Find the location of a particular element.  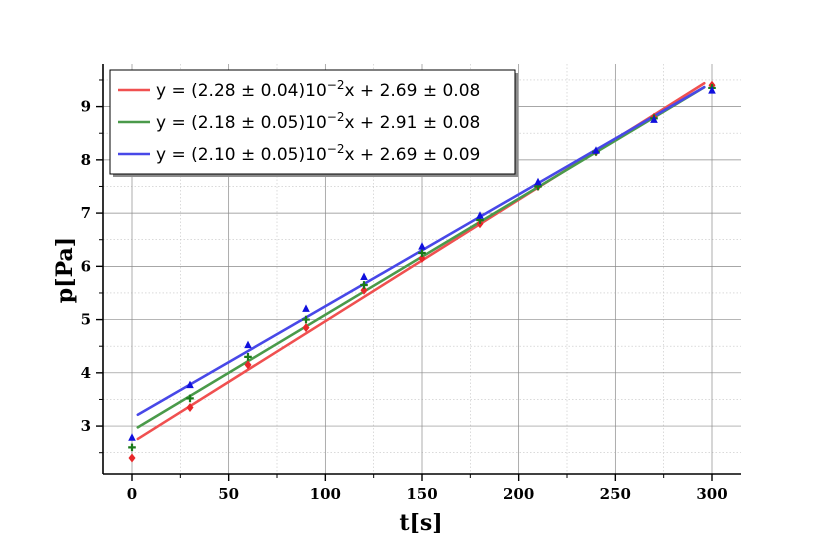

y-tick-label: 9 is located at coordinates (86, 107).